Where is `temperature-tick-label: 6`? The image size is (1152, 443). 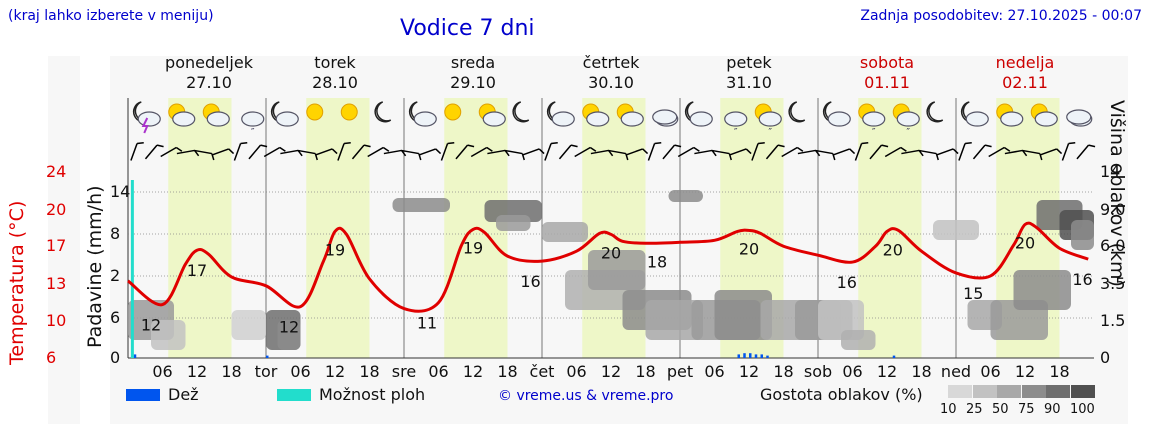
temperature-tick-label: 6 is located at coordinates (51, 357).